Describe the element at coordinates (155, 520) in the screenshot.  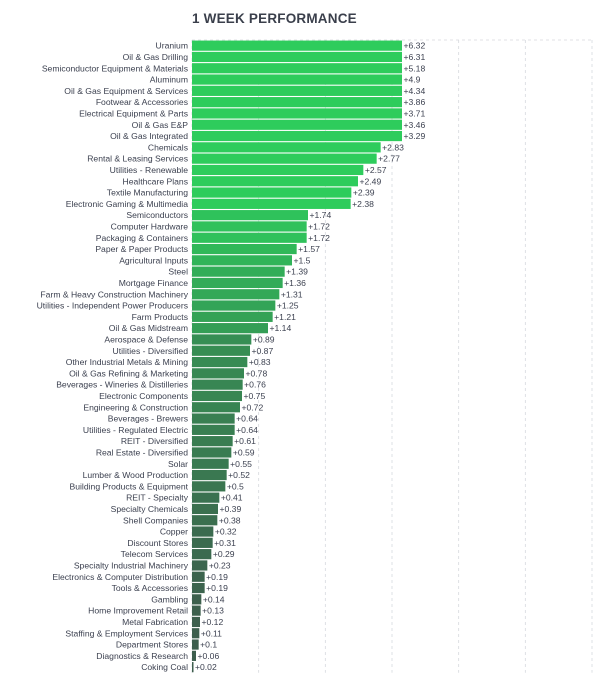
I see `category-label: Shell Companies` at that location.